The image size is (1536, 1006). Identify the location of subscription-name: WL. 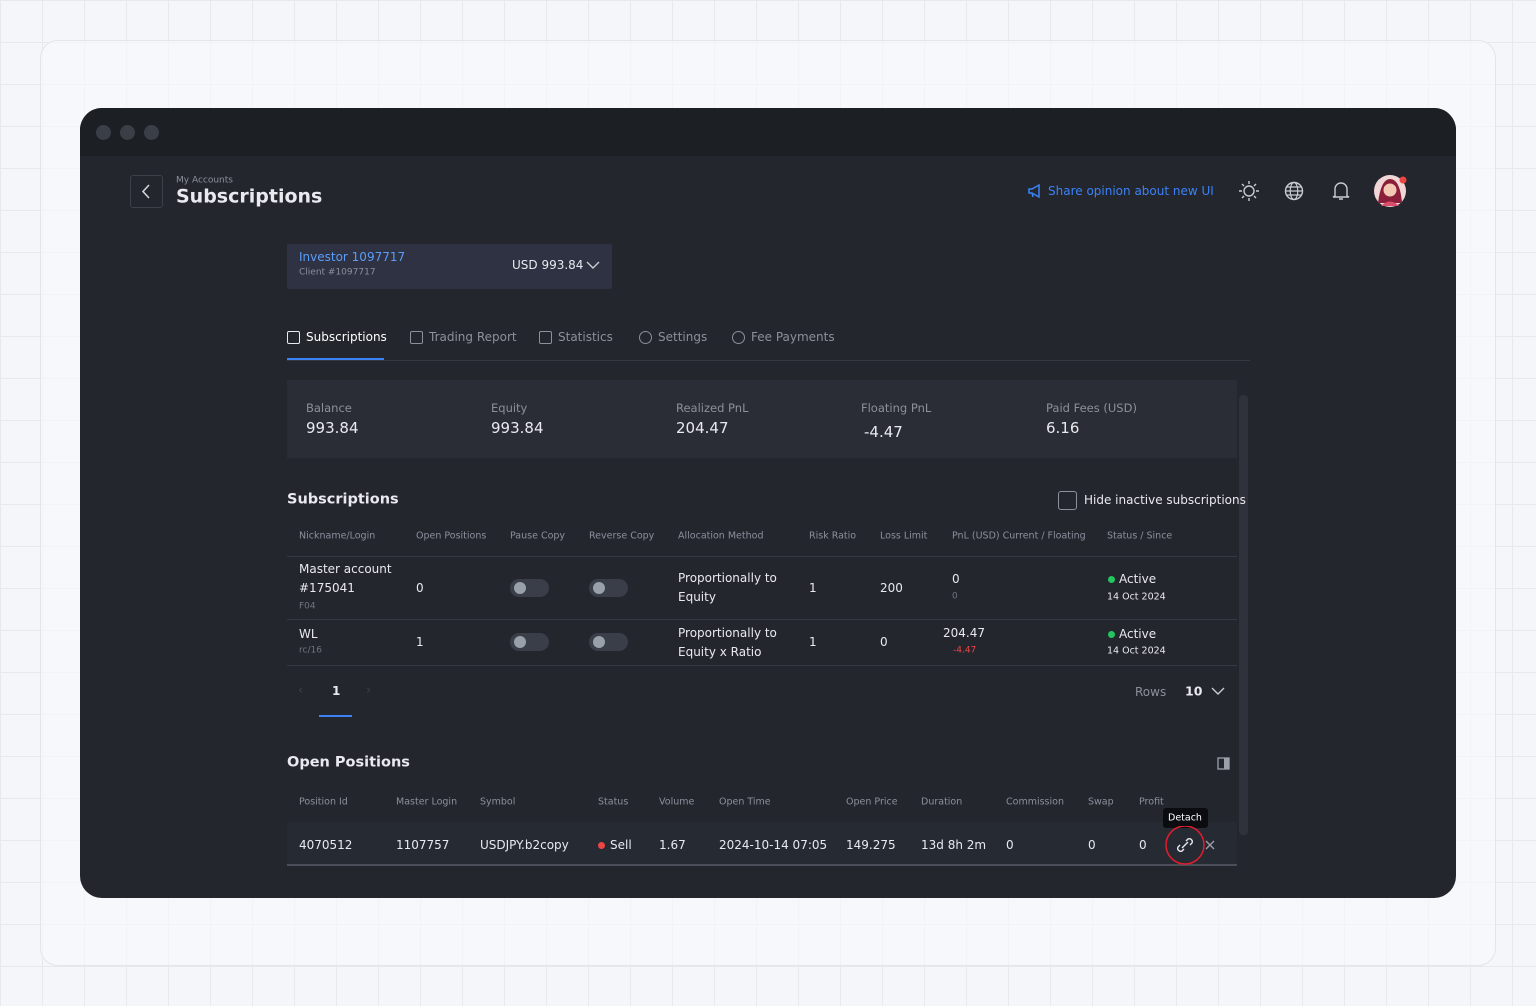
(308, 633).